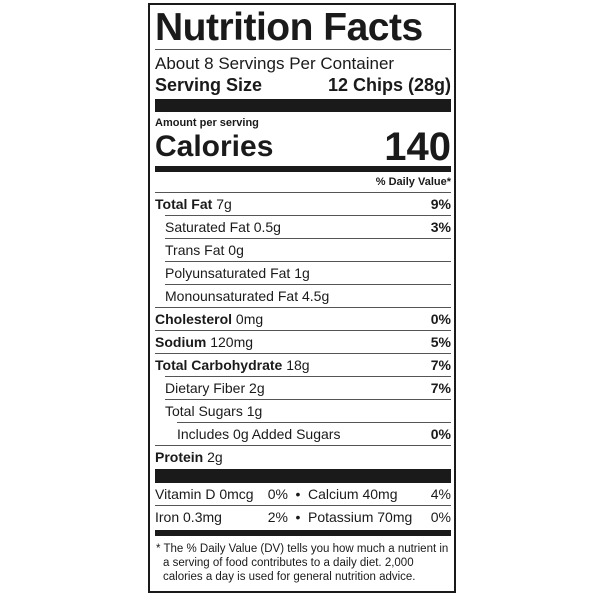 This screenshot has height=600, width=600. I want to click on nutrient-row-added-sugars: Includes 0g Added Sugars 0%, so click(314, 433).